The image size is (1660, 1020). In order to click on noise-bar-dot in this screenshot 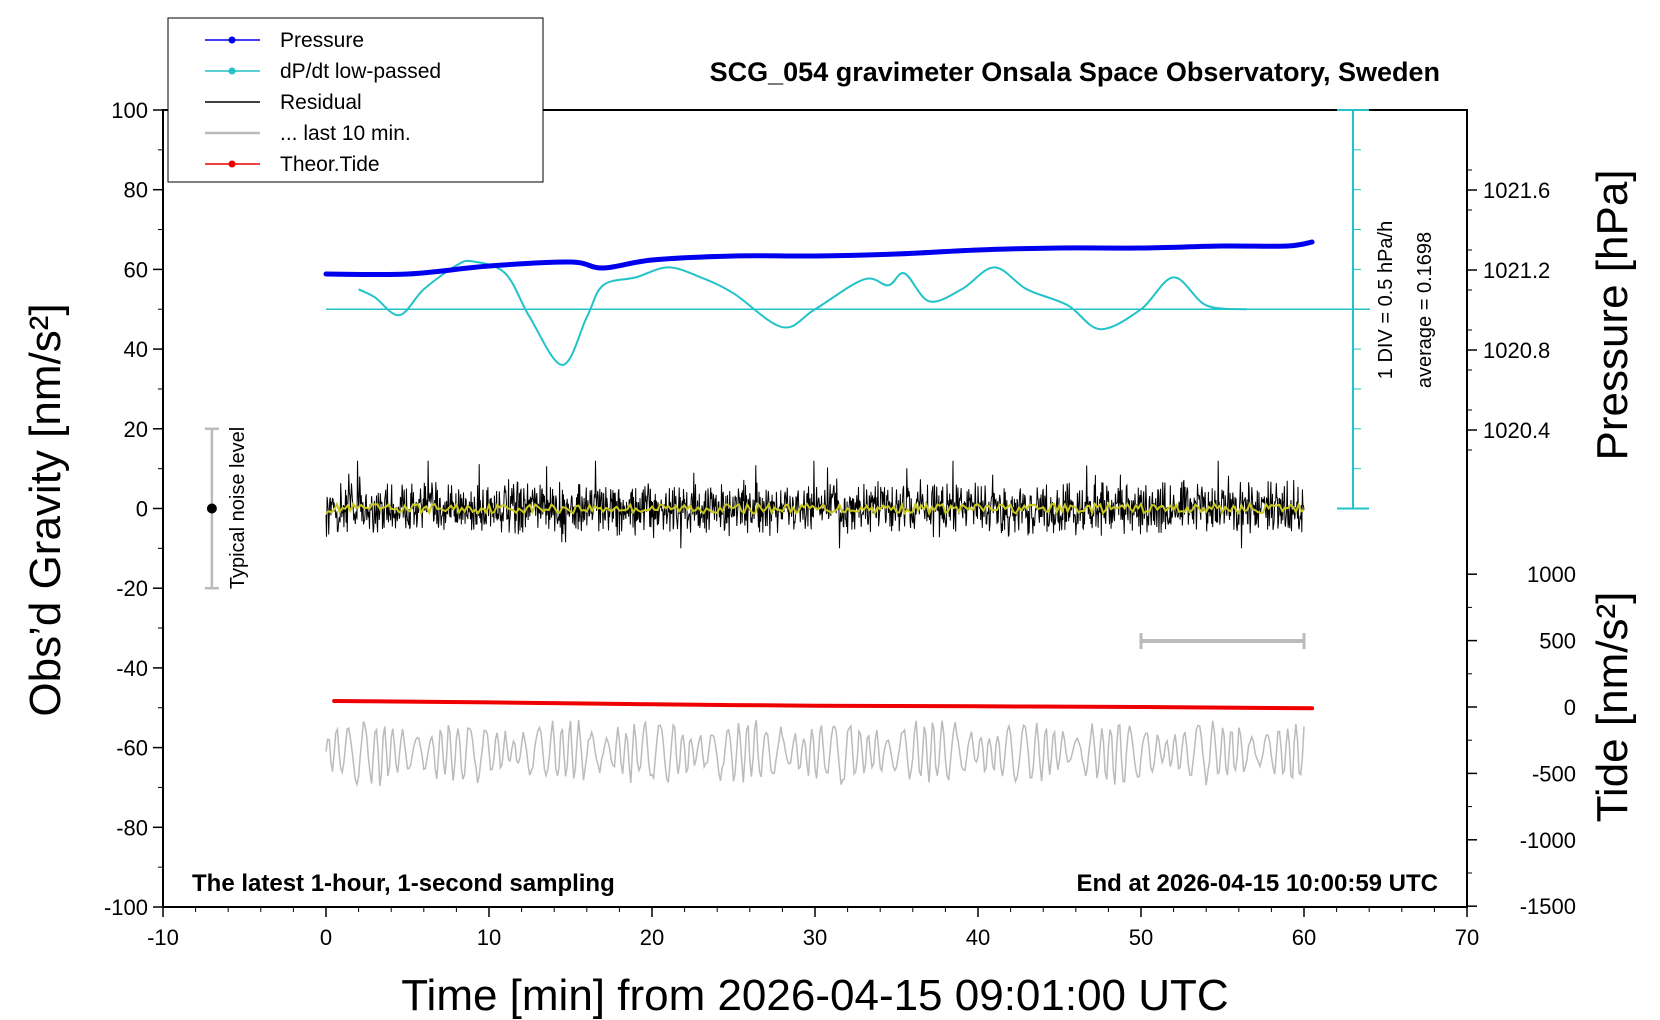, I will do `click(211, 508)`.